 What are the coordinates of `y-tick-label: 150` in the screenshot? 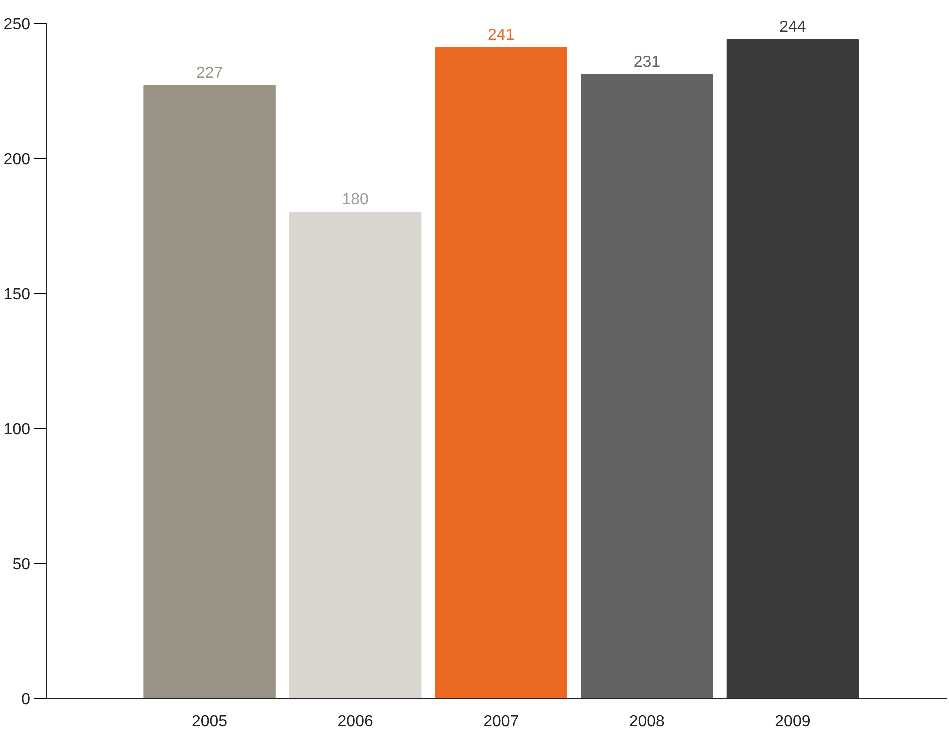 It's located at (17, 295).